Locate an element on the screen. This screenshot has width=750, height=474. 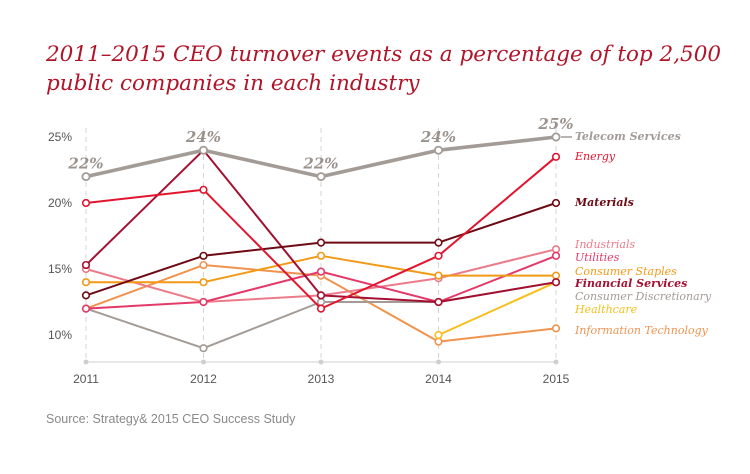
data-point-materials-2015 is located at coordinates (556, 203).